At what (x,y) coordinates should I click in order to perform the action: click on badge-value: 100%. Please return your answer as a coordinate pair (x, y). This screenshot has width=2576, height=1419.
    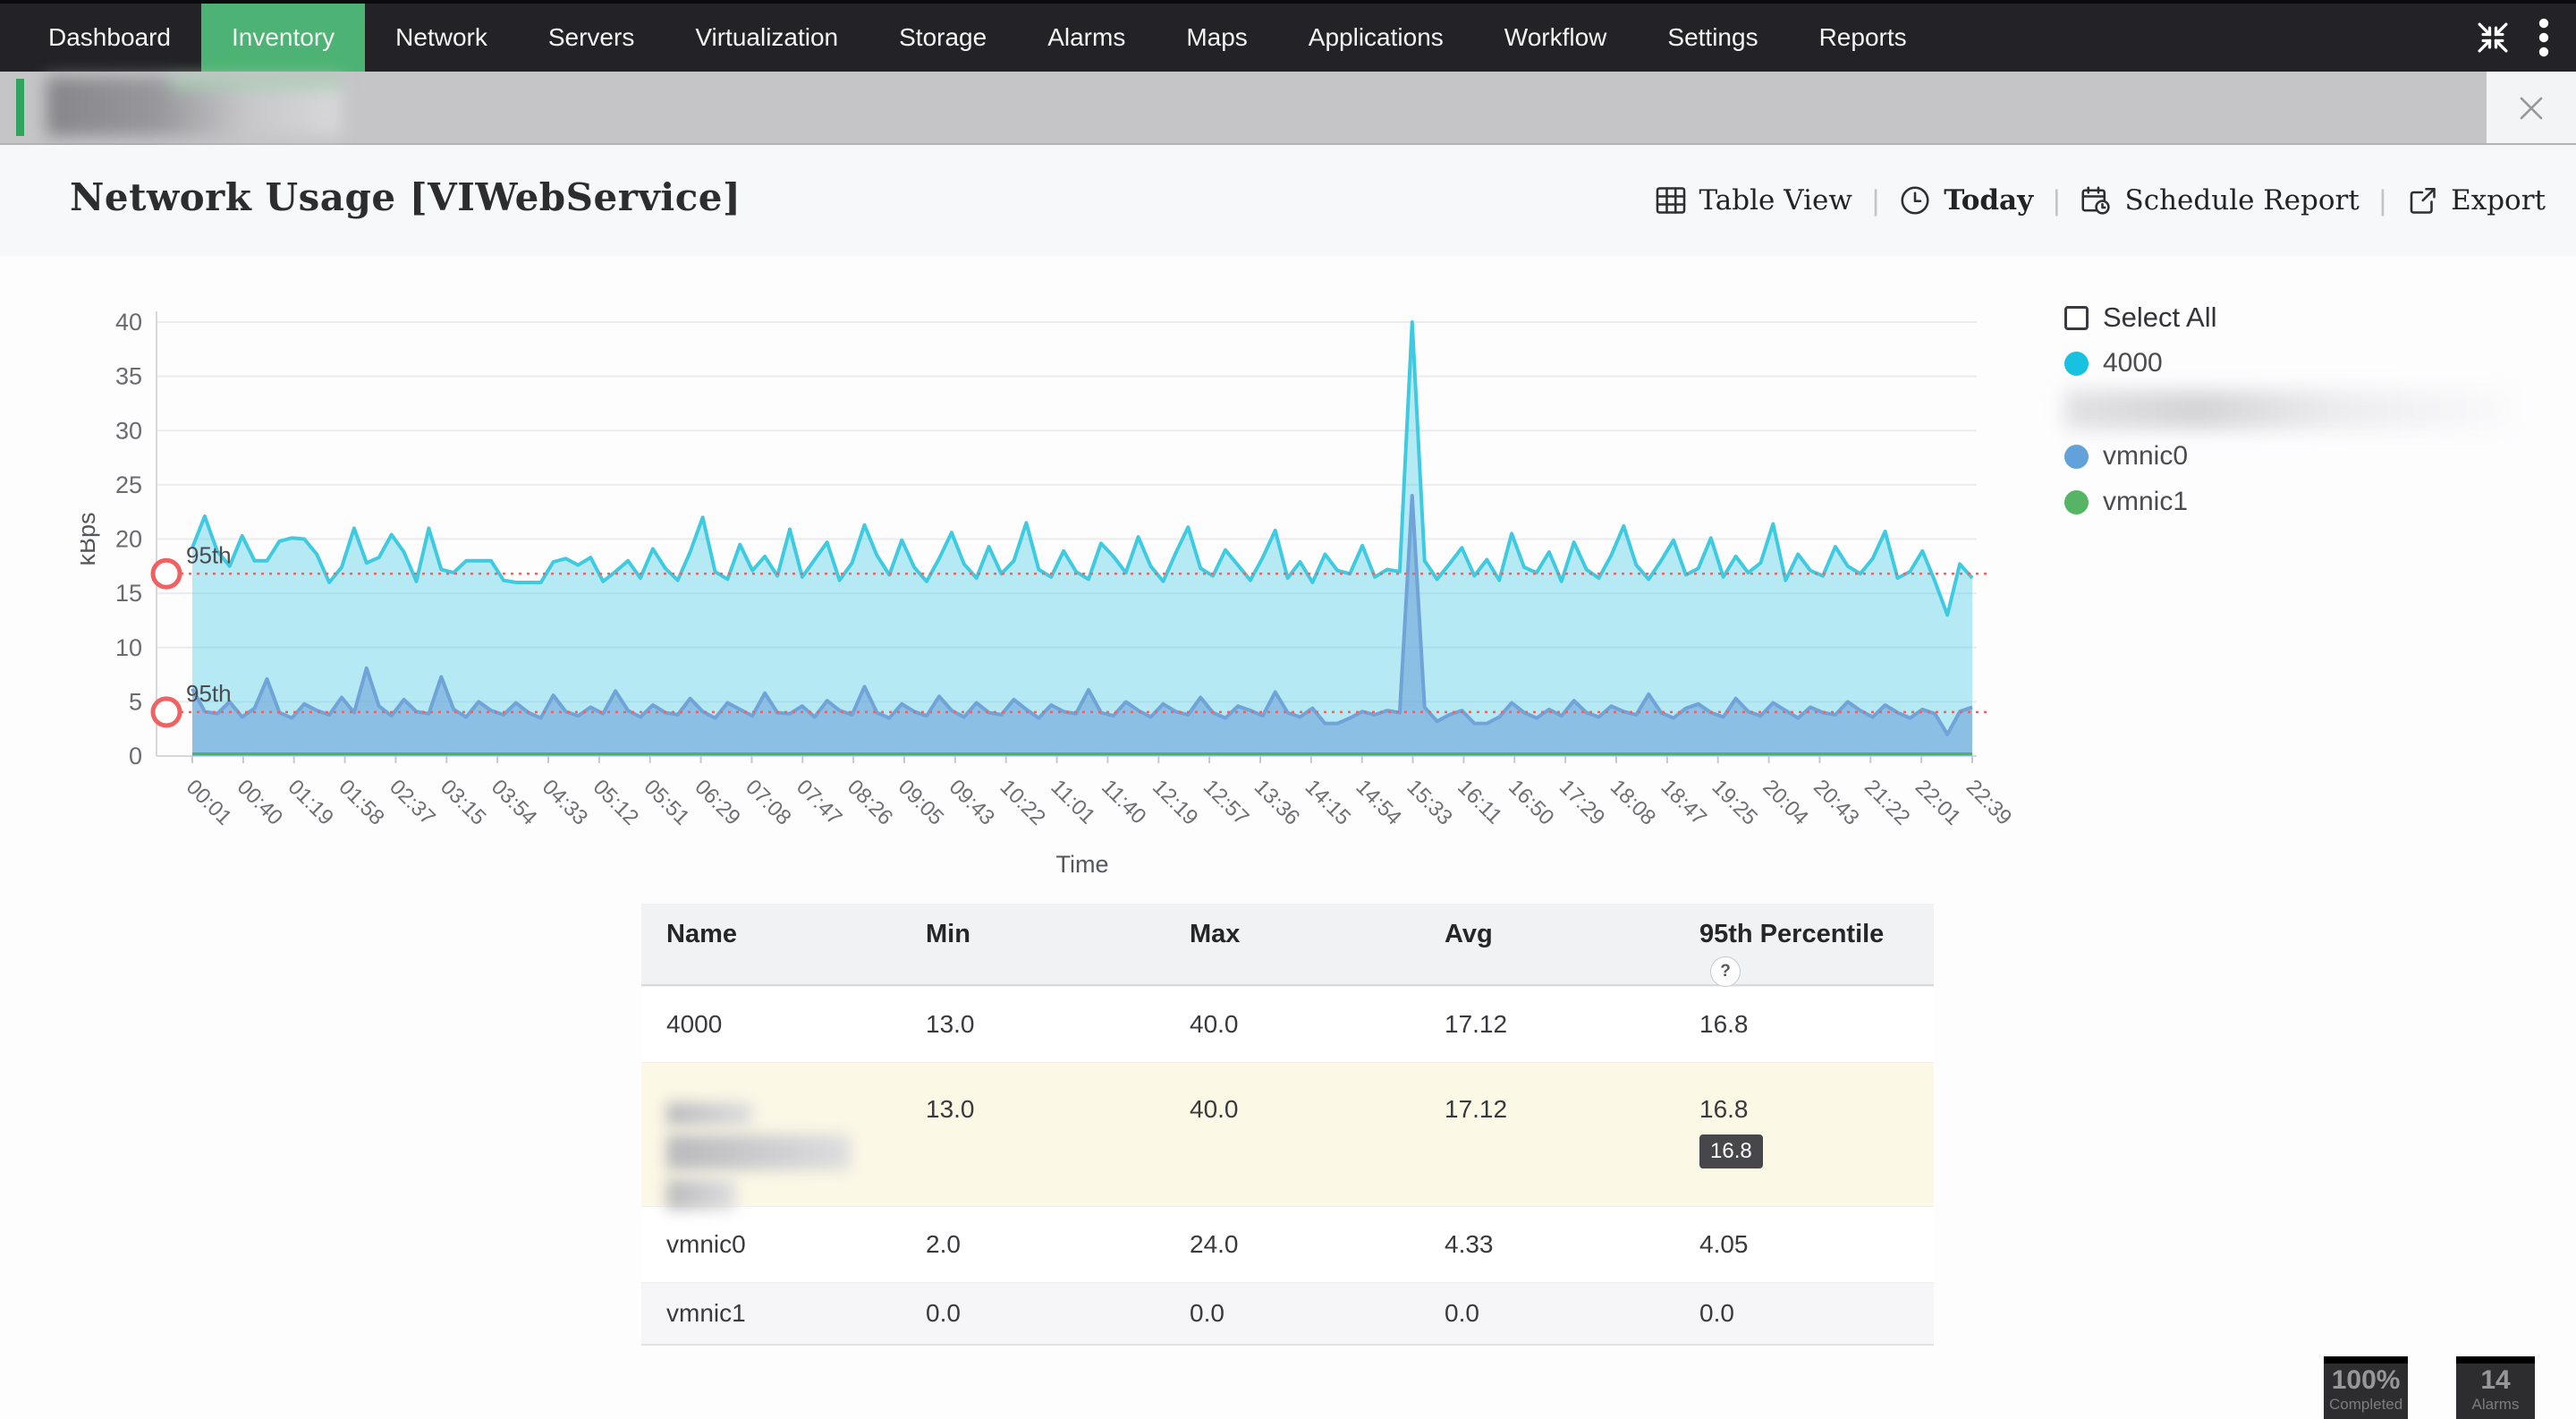
    Looking at the image, I should click on (2366, 1380).